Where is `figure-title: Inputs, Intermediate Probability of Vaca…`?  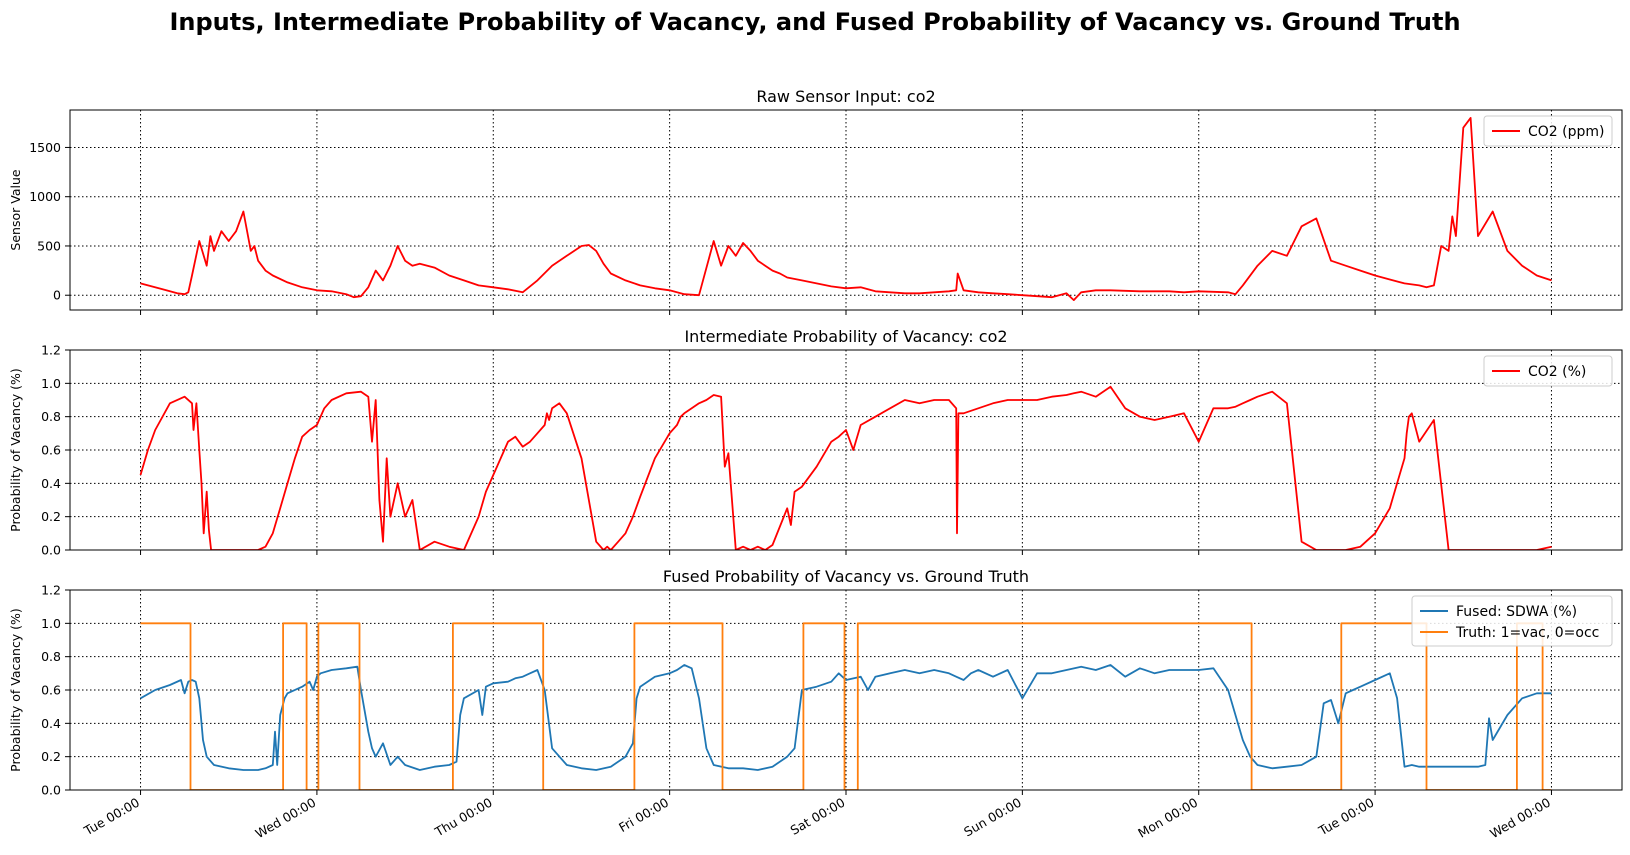 figure-title: Inputs, Intermediate Probability of Vaca… is located at coordinates (814, 22).